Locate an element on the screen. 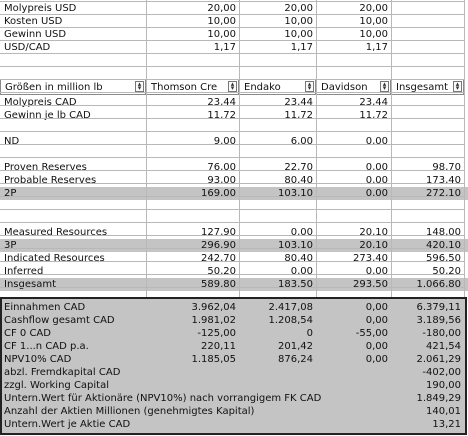 The height and width of the screenshot is (436, 468). value-cell: 173,40 is located at coordinates (443, 180).